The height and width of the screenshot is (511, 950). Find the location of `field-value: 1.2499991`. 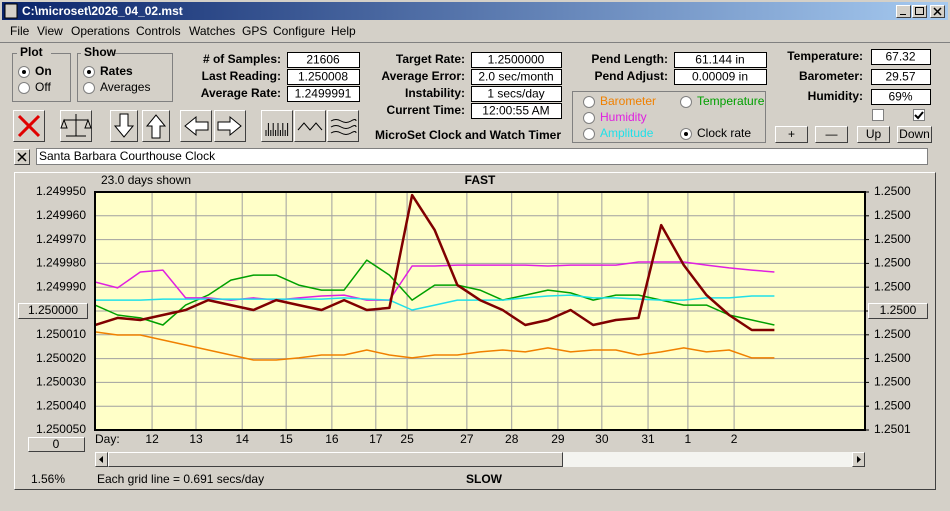

field-value: 1.2499991 is located at coordinates (323, 94).